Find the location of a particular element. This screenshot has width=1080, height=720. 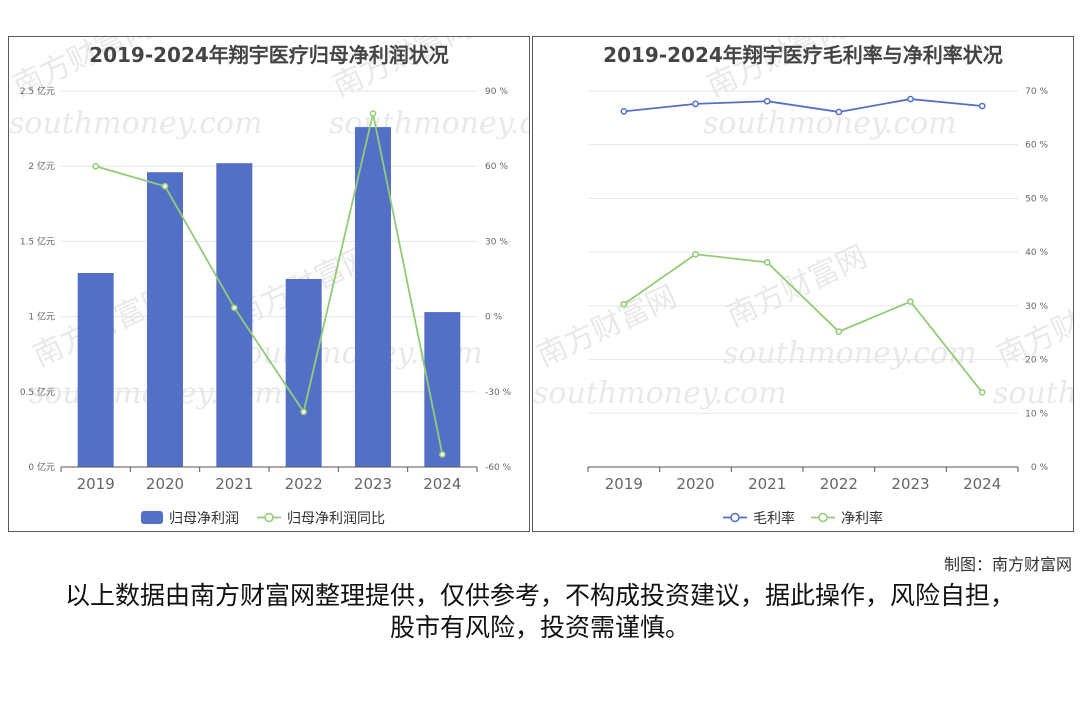

legend-bar-swatch is located at coordinates (152, 517).